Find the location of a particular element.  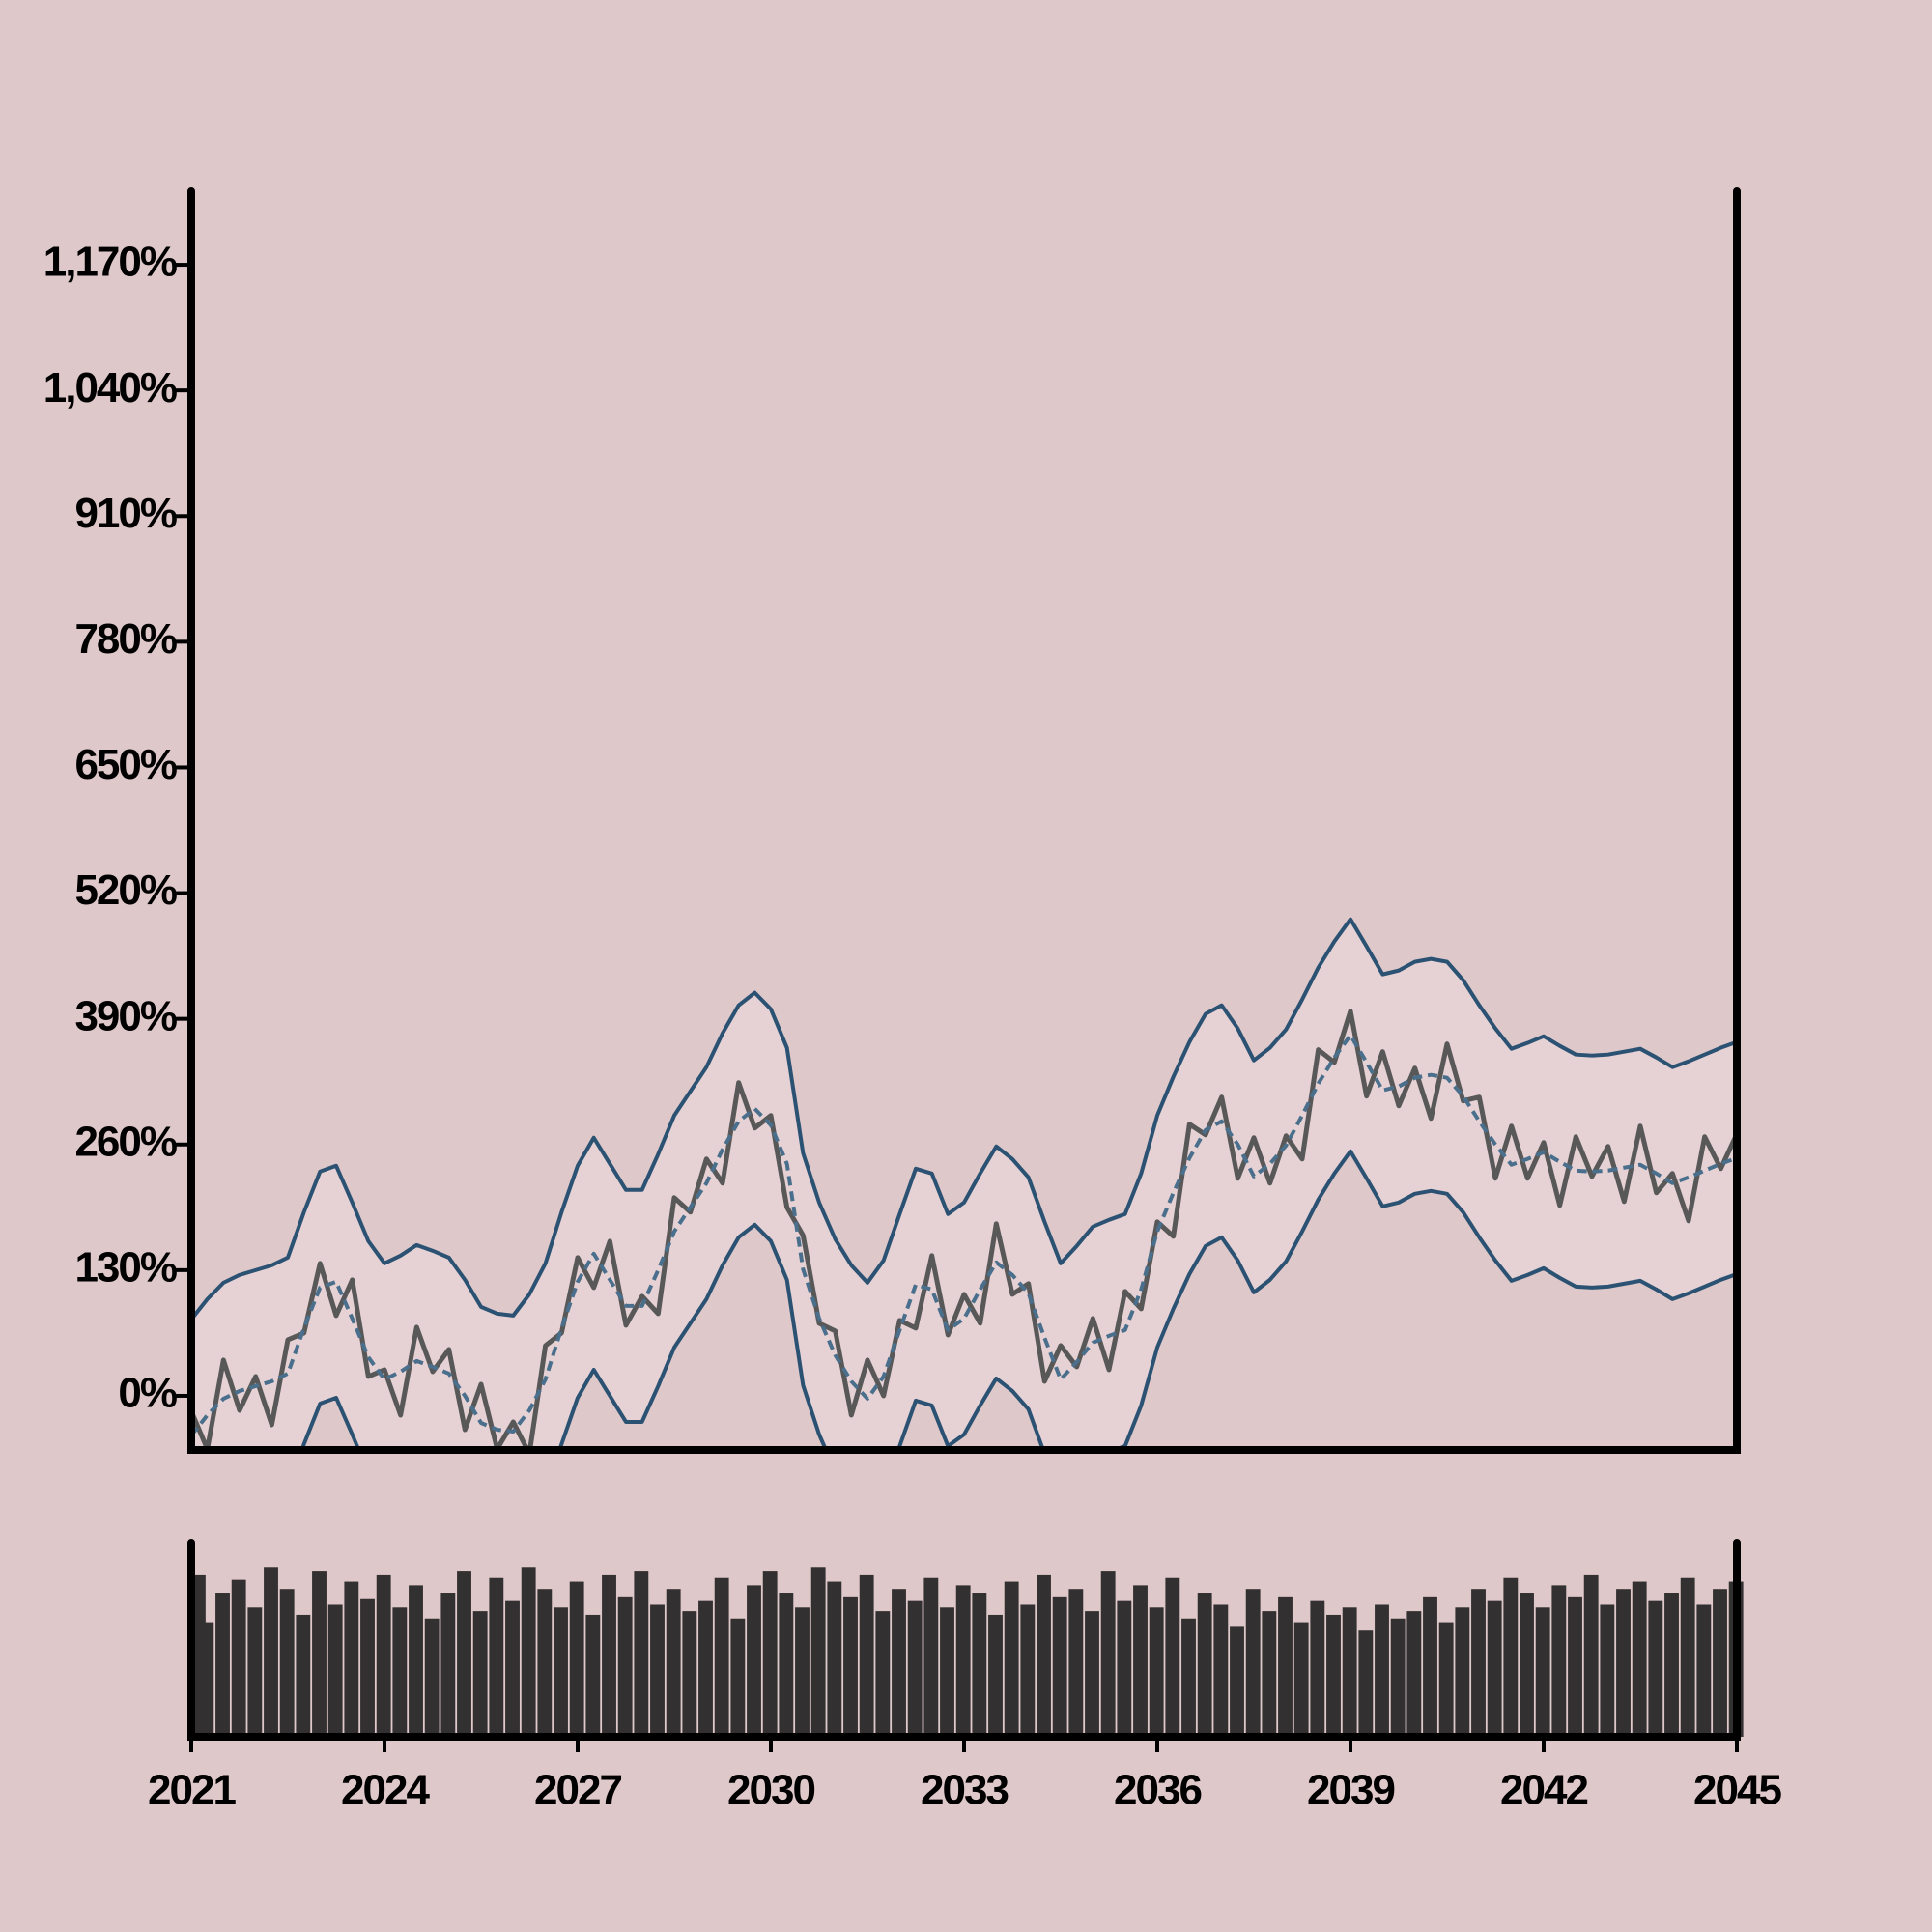

x-tick-label: 2027 is located at coordinates (577, 1790).